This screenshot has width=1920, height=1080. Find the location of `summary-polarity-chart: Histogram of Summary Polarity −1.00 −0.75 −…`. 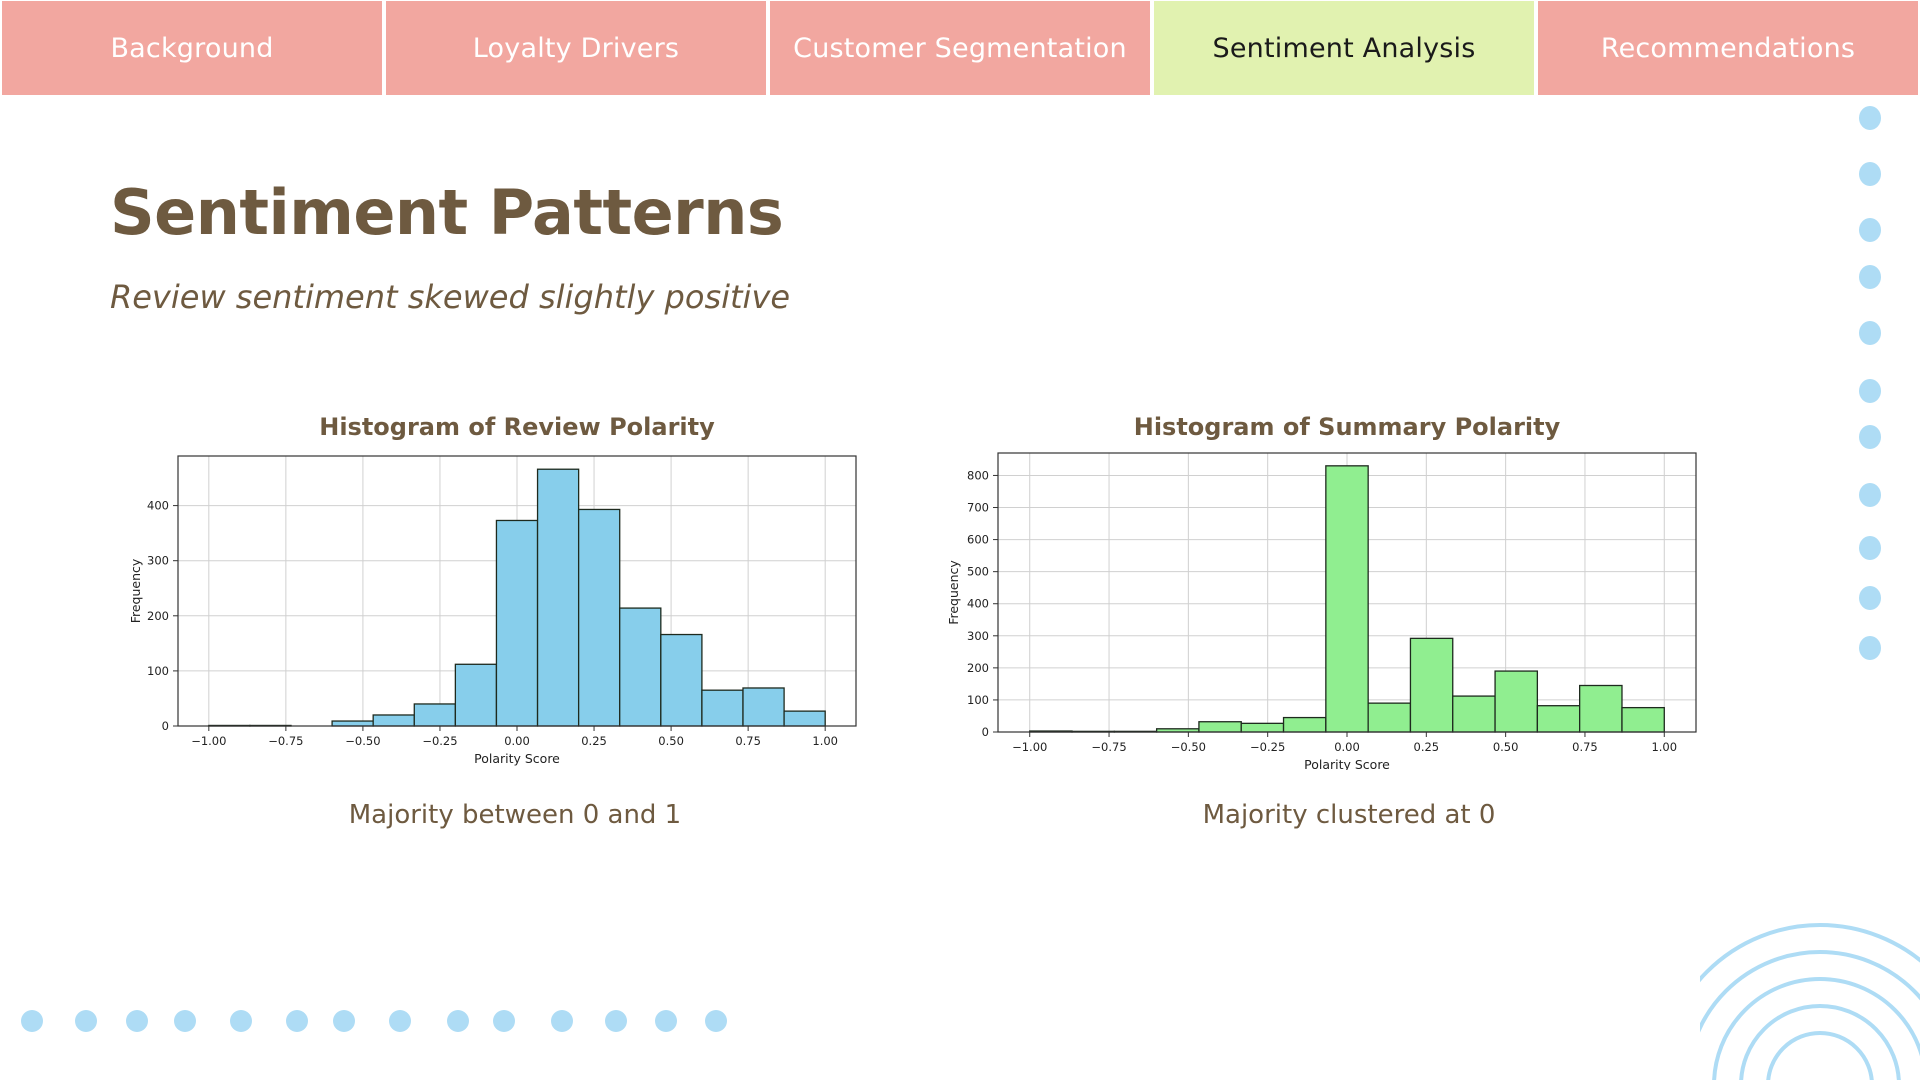

summary-polarity-chart: Histogram of Summary Polarity −1.00 −0.75 −… is located at coordinates (1330, 585).